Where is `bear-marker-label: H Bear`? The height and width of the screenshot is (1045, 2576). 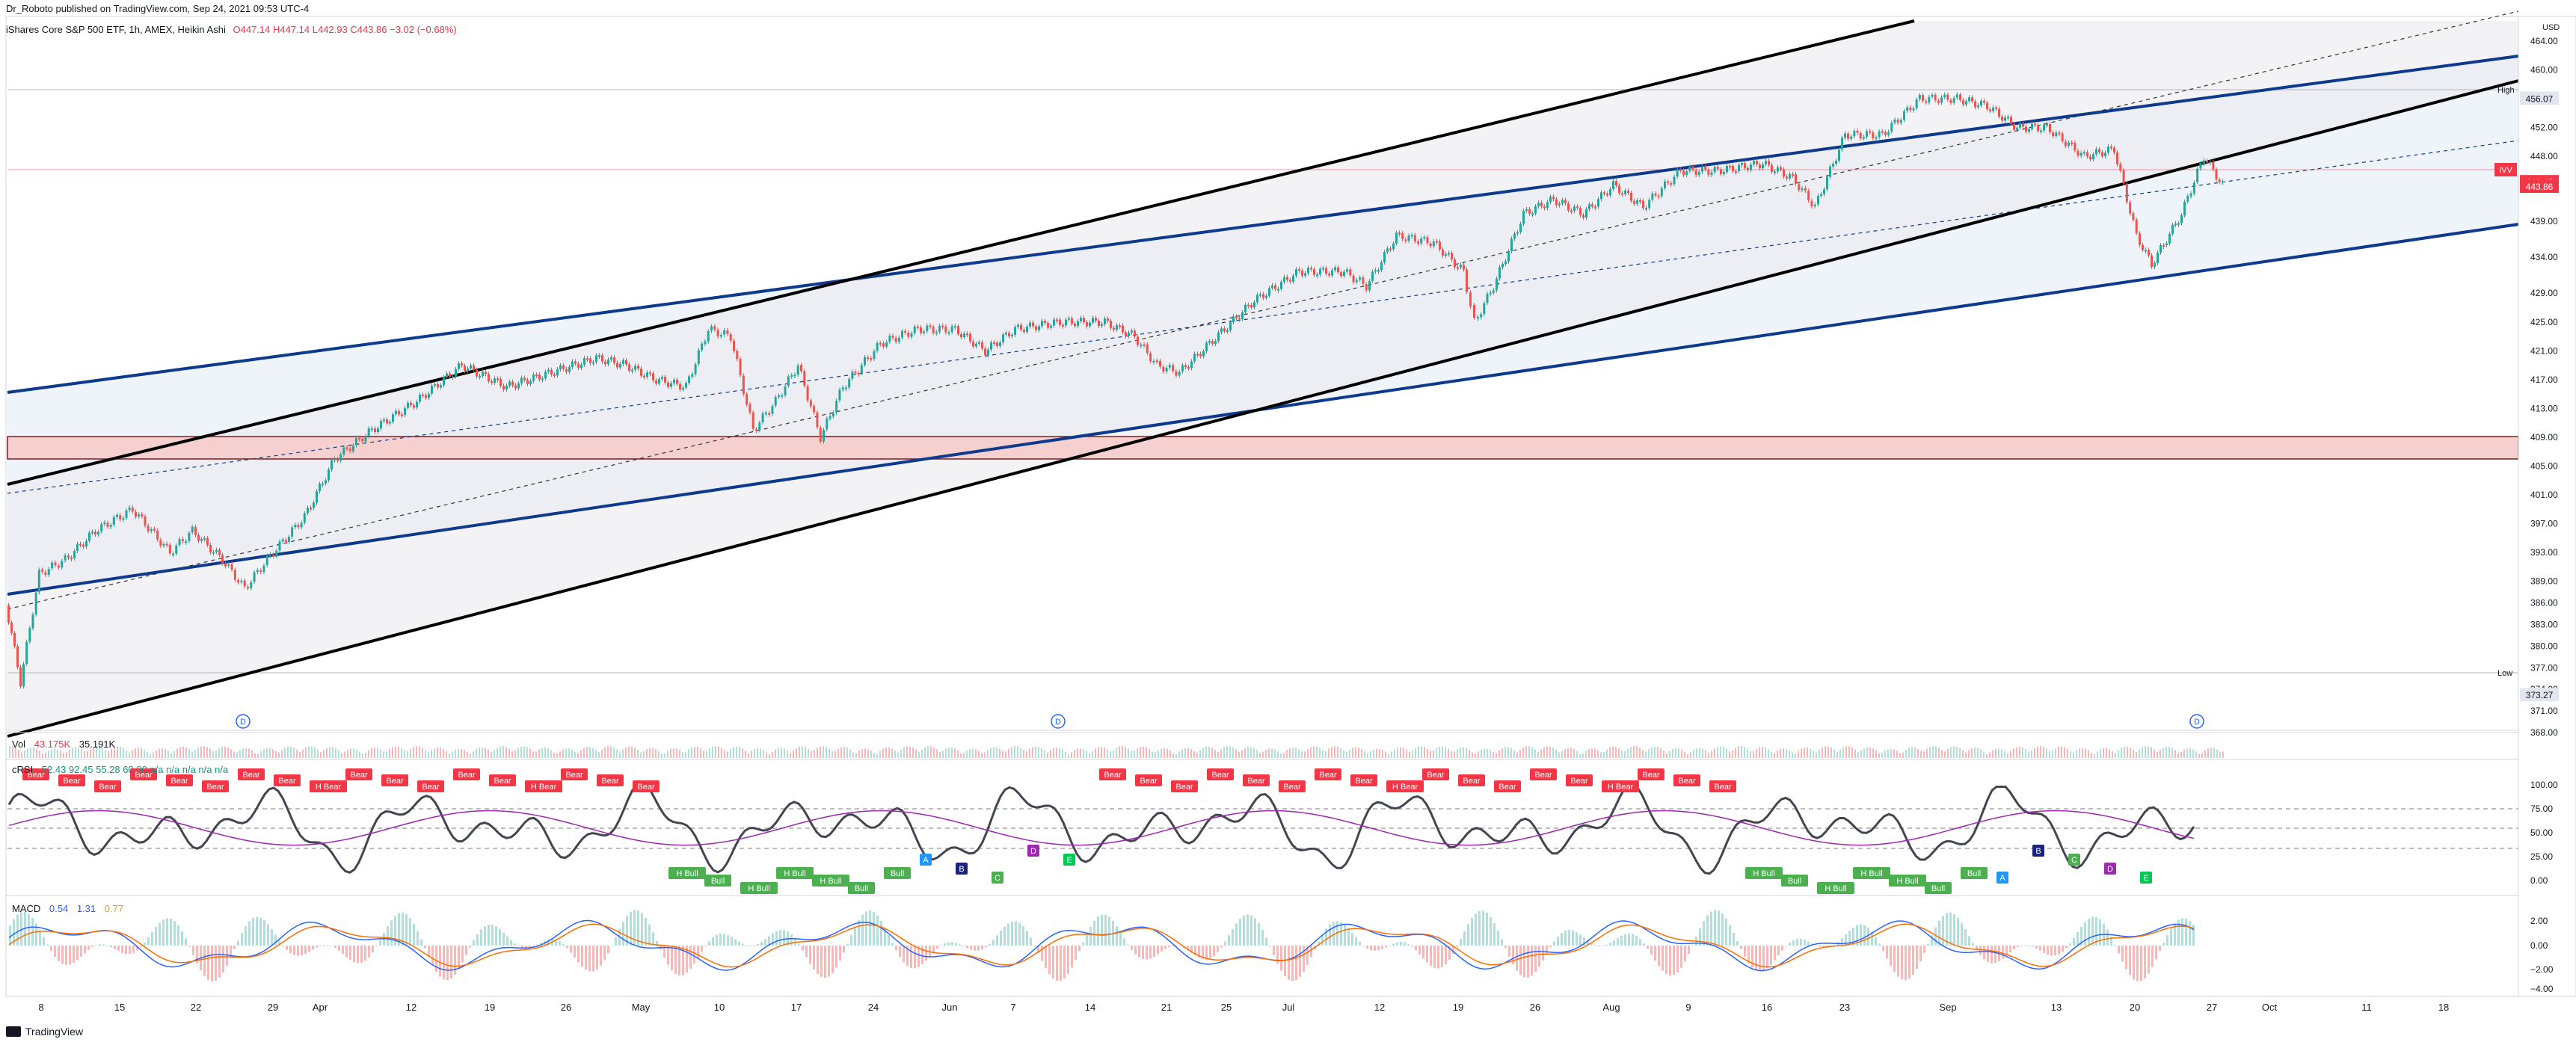
bear-marker-label: H Bear is located at coordinates (1621, 787).